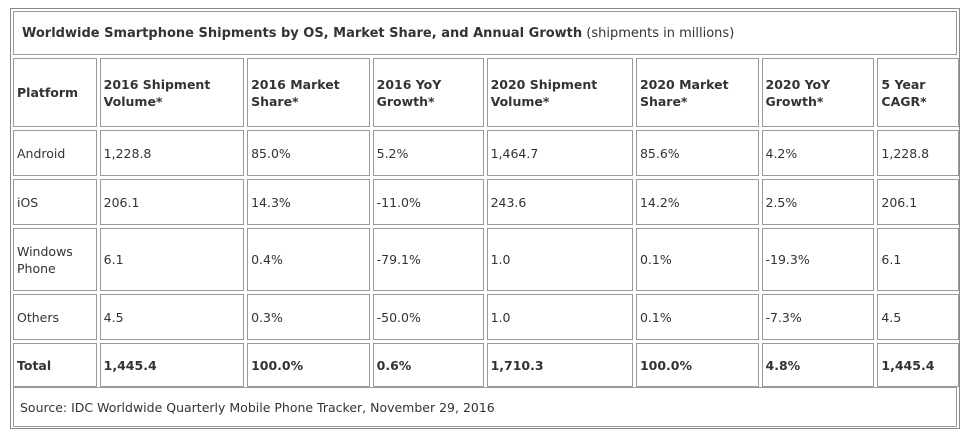  Describe the element at coordinates (697, 202) in the screenshot. I see `table-cell: 14.2%` at that location.